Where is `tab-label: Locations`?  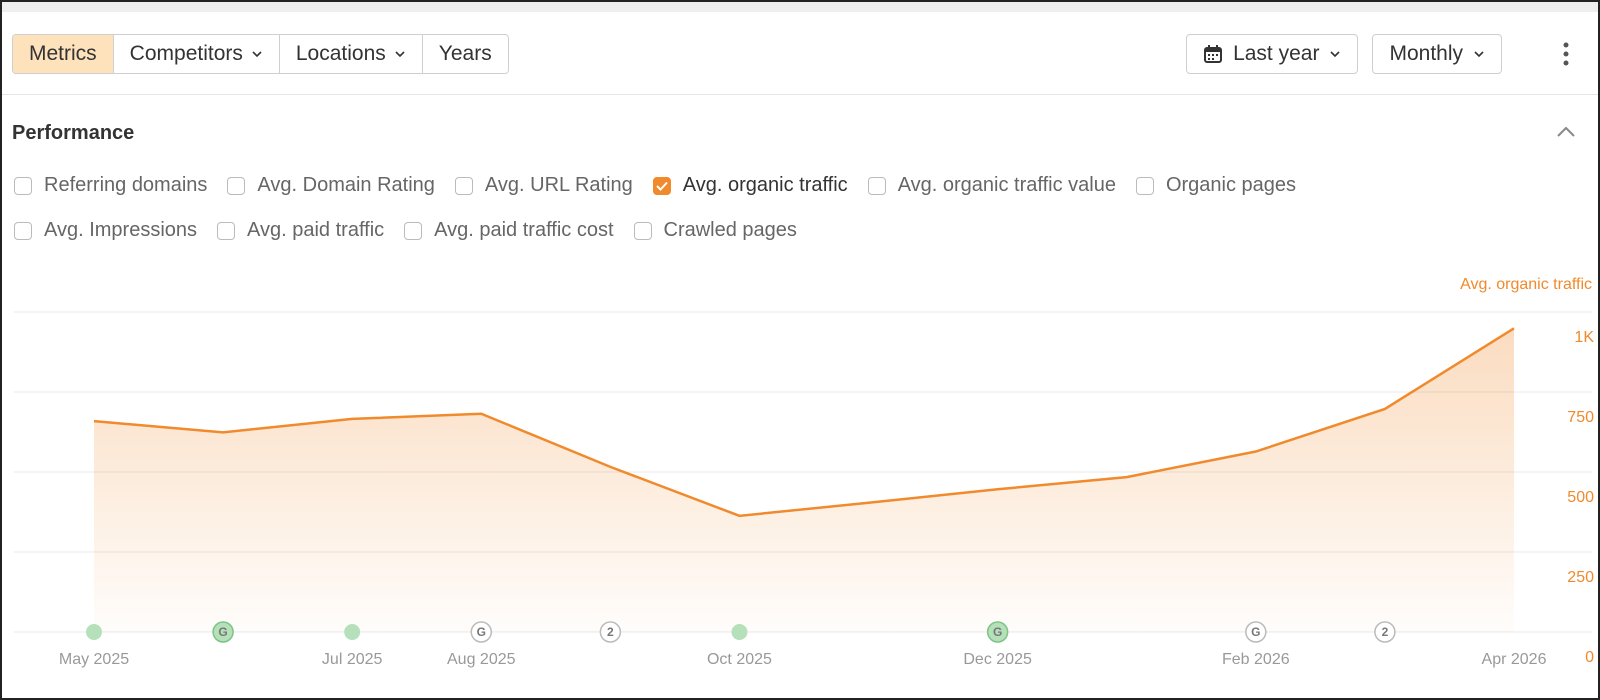 tab-label: Locations is located at coordinates (340, 53).